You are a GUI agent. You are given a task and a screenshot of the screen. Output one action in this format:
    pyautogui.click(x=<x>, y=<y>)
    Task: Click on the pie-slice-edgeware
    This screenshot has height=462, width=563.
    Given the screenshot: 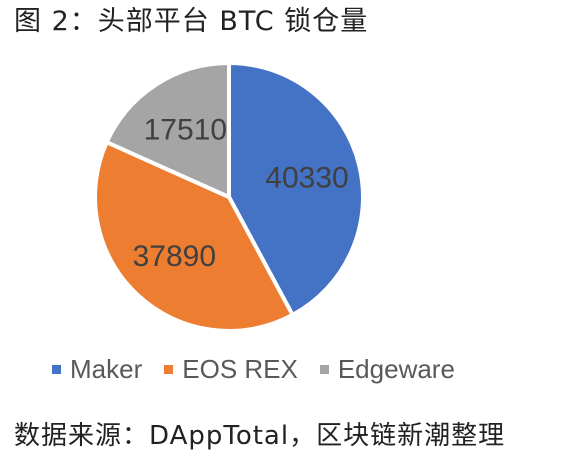 What is the action you would take?
    pyautogui.click(x=167, y=130)
    